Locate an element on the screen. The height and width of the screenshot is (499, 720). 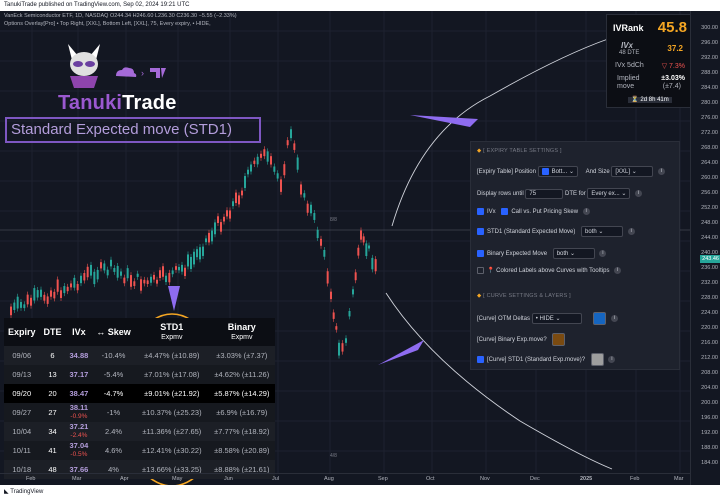
cell-binary: ±5.87% (±14.29) is located at coordinates (241, 393).